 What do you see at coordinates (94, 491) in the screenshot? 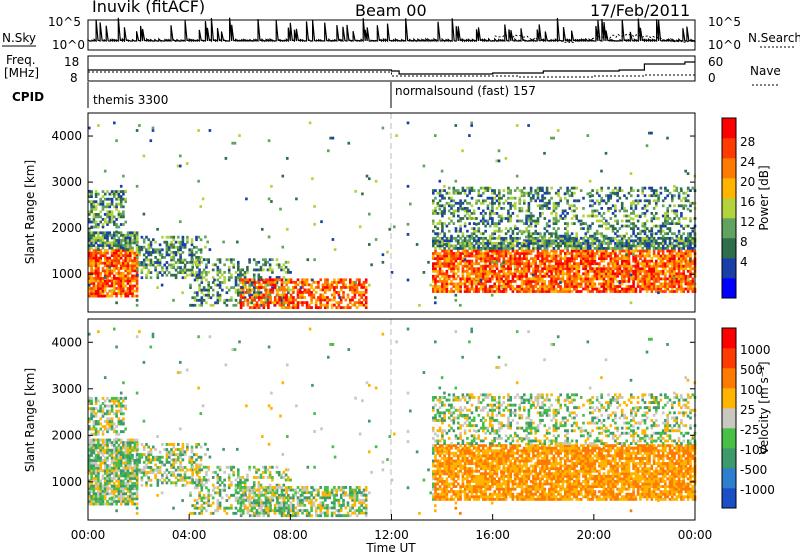
I see `velocity-cell` at bounding box center [94, 491].